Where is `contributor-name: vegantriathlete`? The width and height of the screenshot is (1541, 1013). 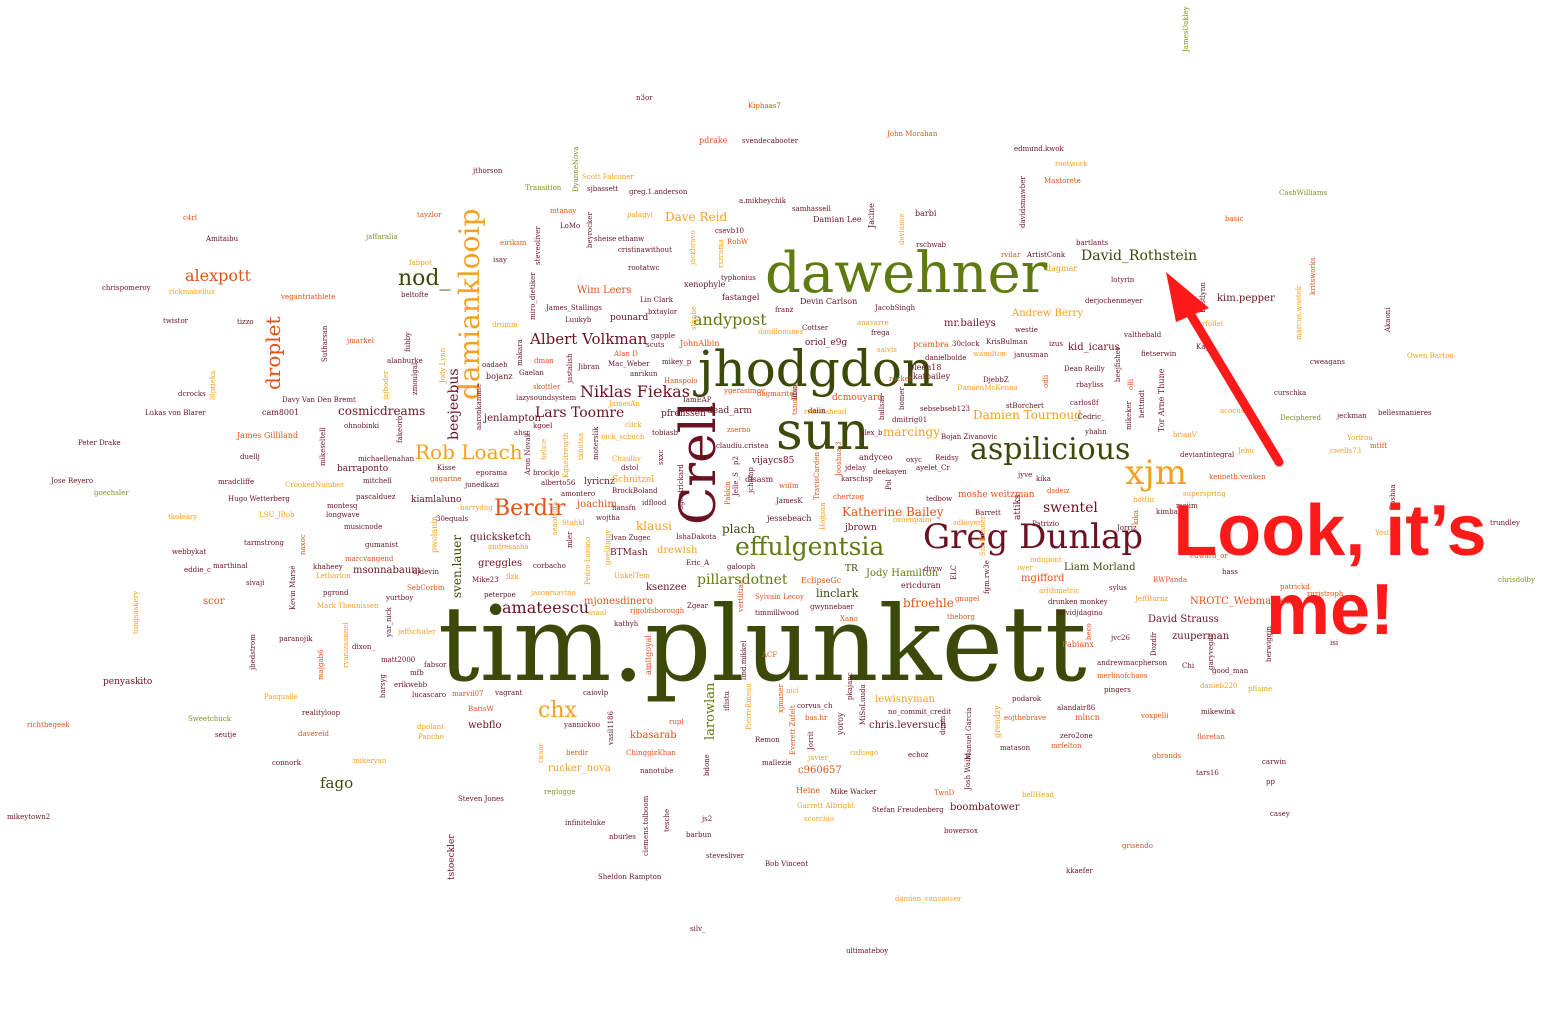
contributor-name: vegantriathlete is located at coordinates (308, 297).